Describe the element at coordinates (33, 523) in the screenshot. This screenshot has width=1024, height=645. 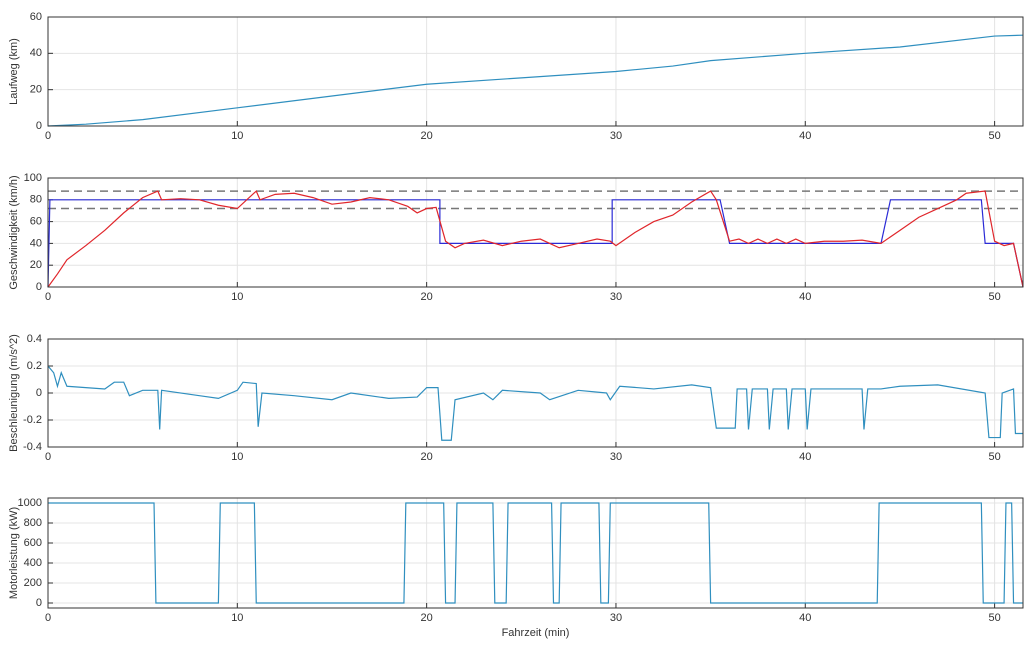
I see `y-tick-label: 800` at that location.